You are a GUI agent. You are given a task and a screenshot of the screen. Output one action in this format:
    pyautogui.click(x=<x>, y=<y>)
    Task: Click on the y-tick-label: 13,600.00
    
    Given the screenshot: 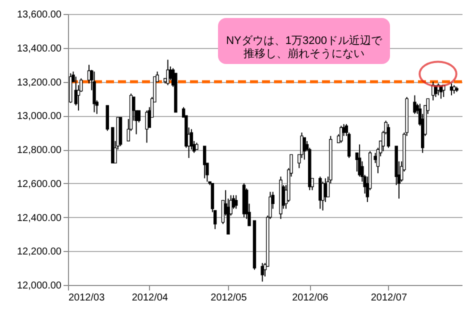 What is the action you would take?
    pyautogui.click(x=39, y=15)
    